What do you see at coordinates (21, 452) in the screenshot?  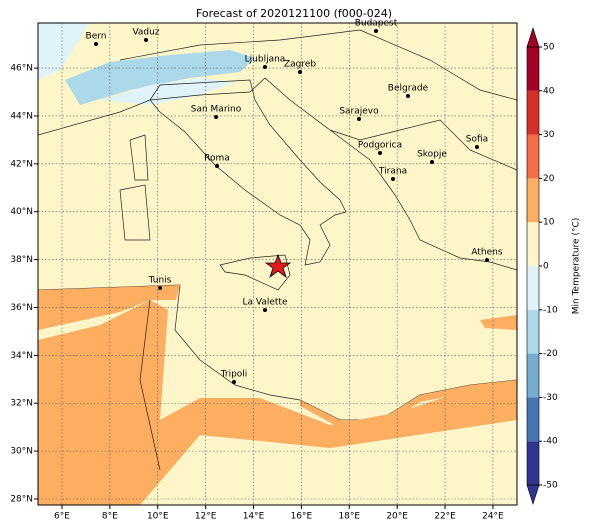 I see `y-tick-label: 30°N` at bounding box center [21, 452].